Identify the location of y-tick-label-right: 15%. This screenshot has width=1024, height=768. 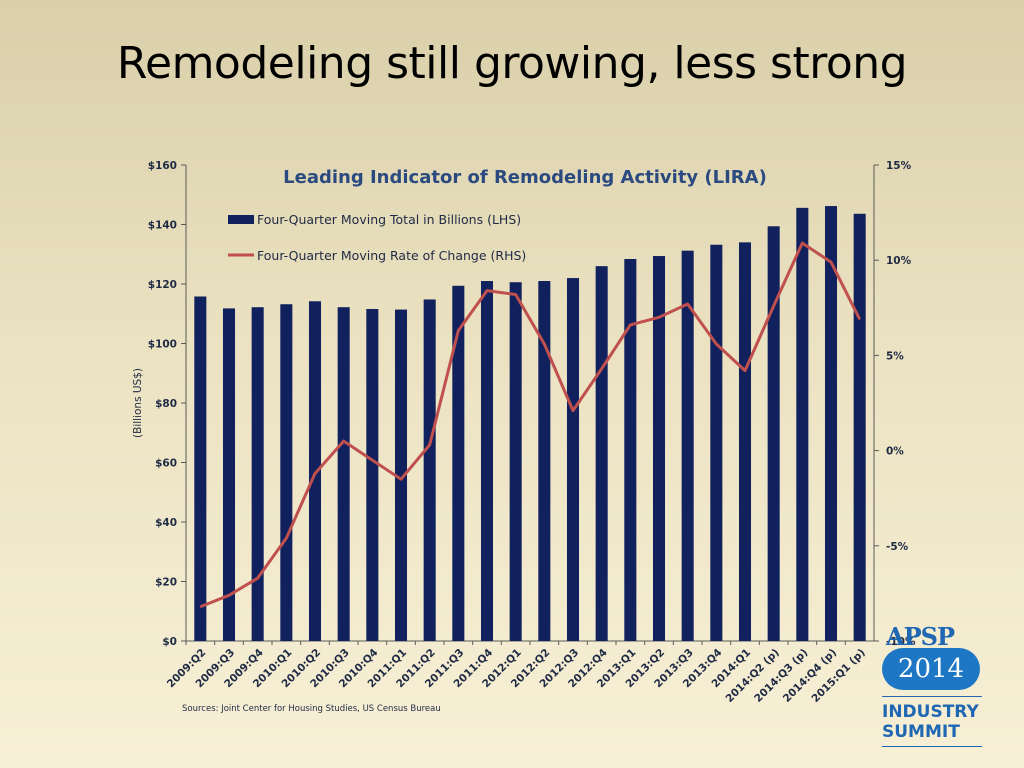
(899, 166).